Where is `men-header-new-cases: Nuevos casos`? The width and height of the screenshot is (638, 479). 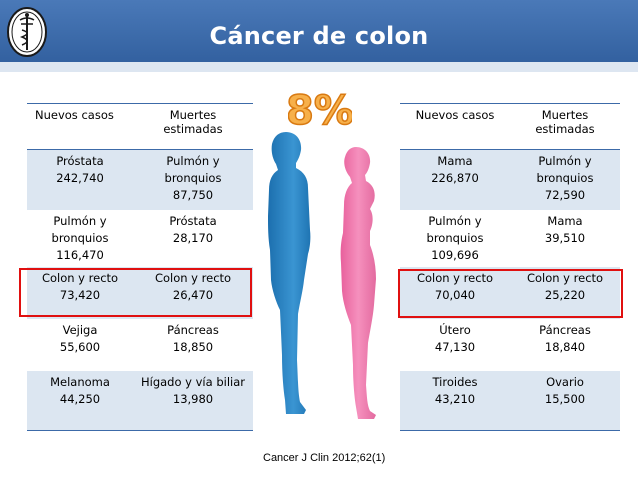
men-header-new-cases: Nuevos casos is located at coordinates (80, 126).